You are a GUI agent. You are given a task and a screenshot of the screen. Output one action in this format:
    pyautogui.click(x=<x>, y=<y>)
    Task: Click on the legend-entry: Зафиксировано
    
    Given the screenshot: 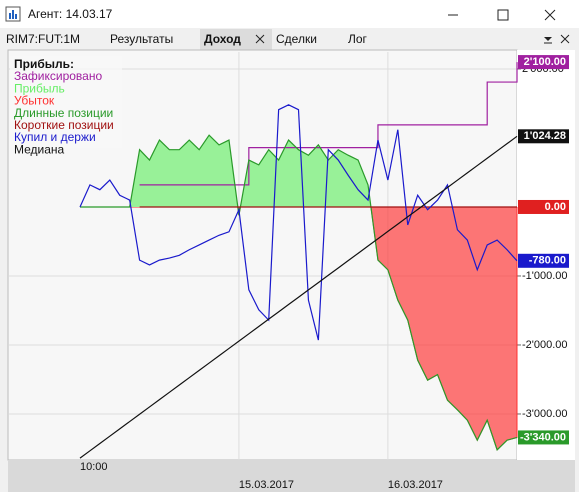 What is the action you would take?
    pyautogui.click(x=58, y=76)
    